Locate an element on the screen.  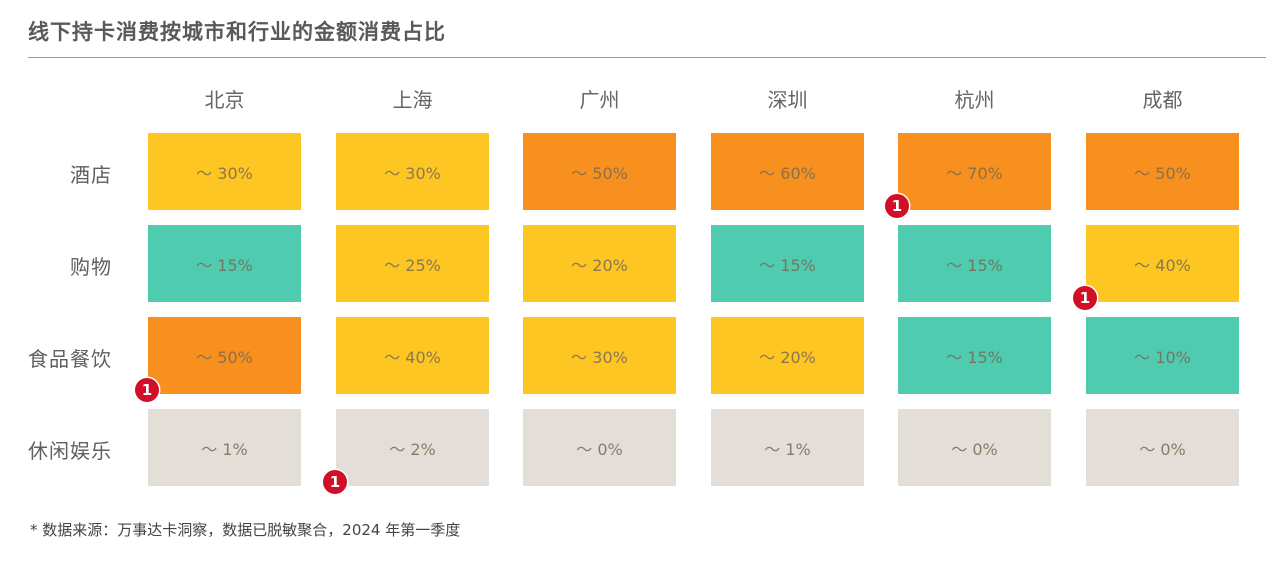
heatmap-cell: ～ 60% is located at coordinates (787, 171).